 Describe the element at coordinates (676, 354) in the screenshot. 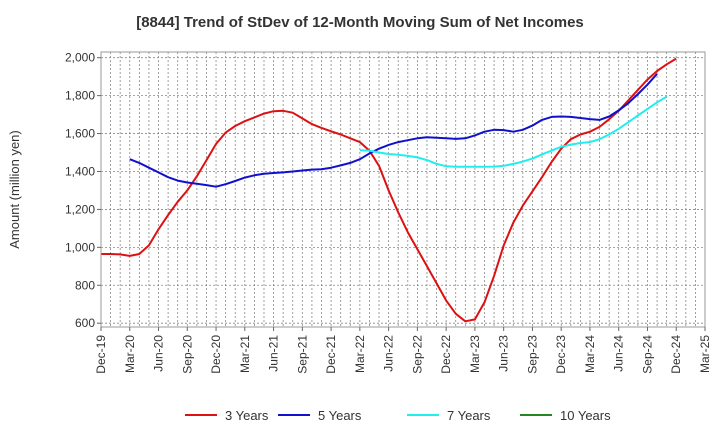

I see `x-tick-label: Dec-24` at that location.